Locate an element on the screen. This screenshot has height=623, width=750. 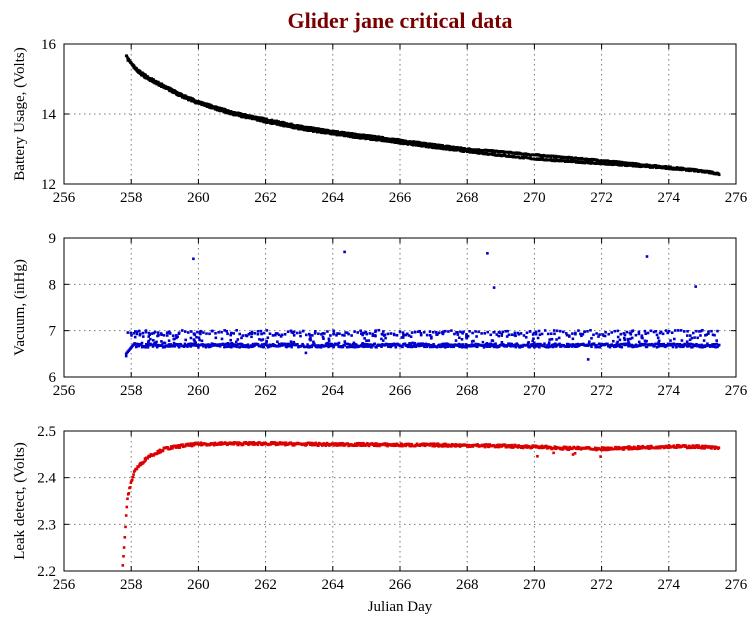
y-axis-label: Battery Usage, (Volts) is located at coordinates (20, 113).